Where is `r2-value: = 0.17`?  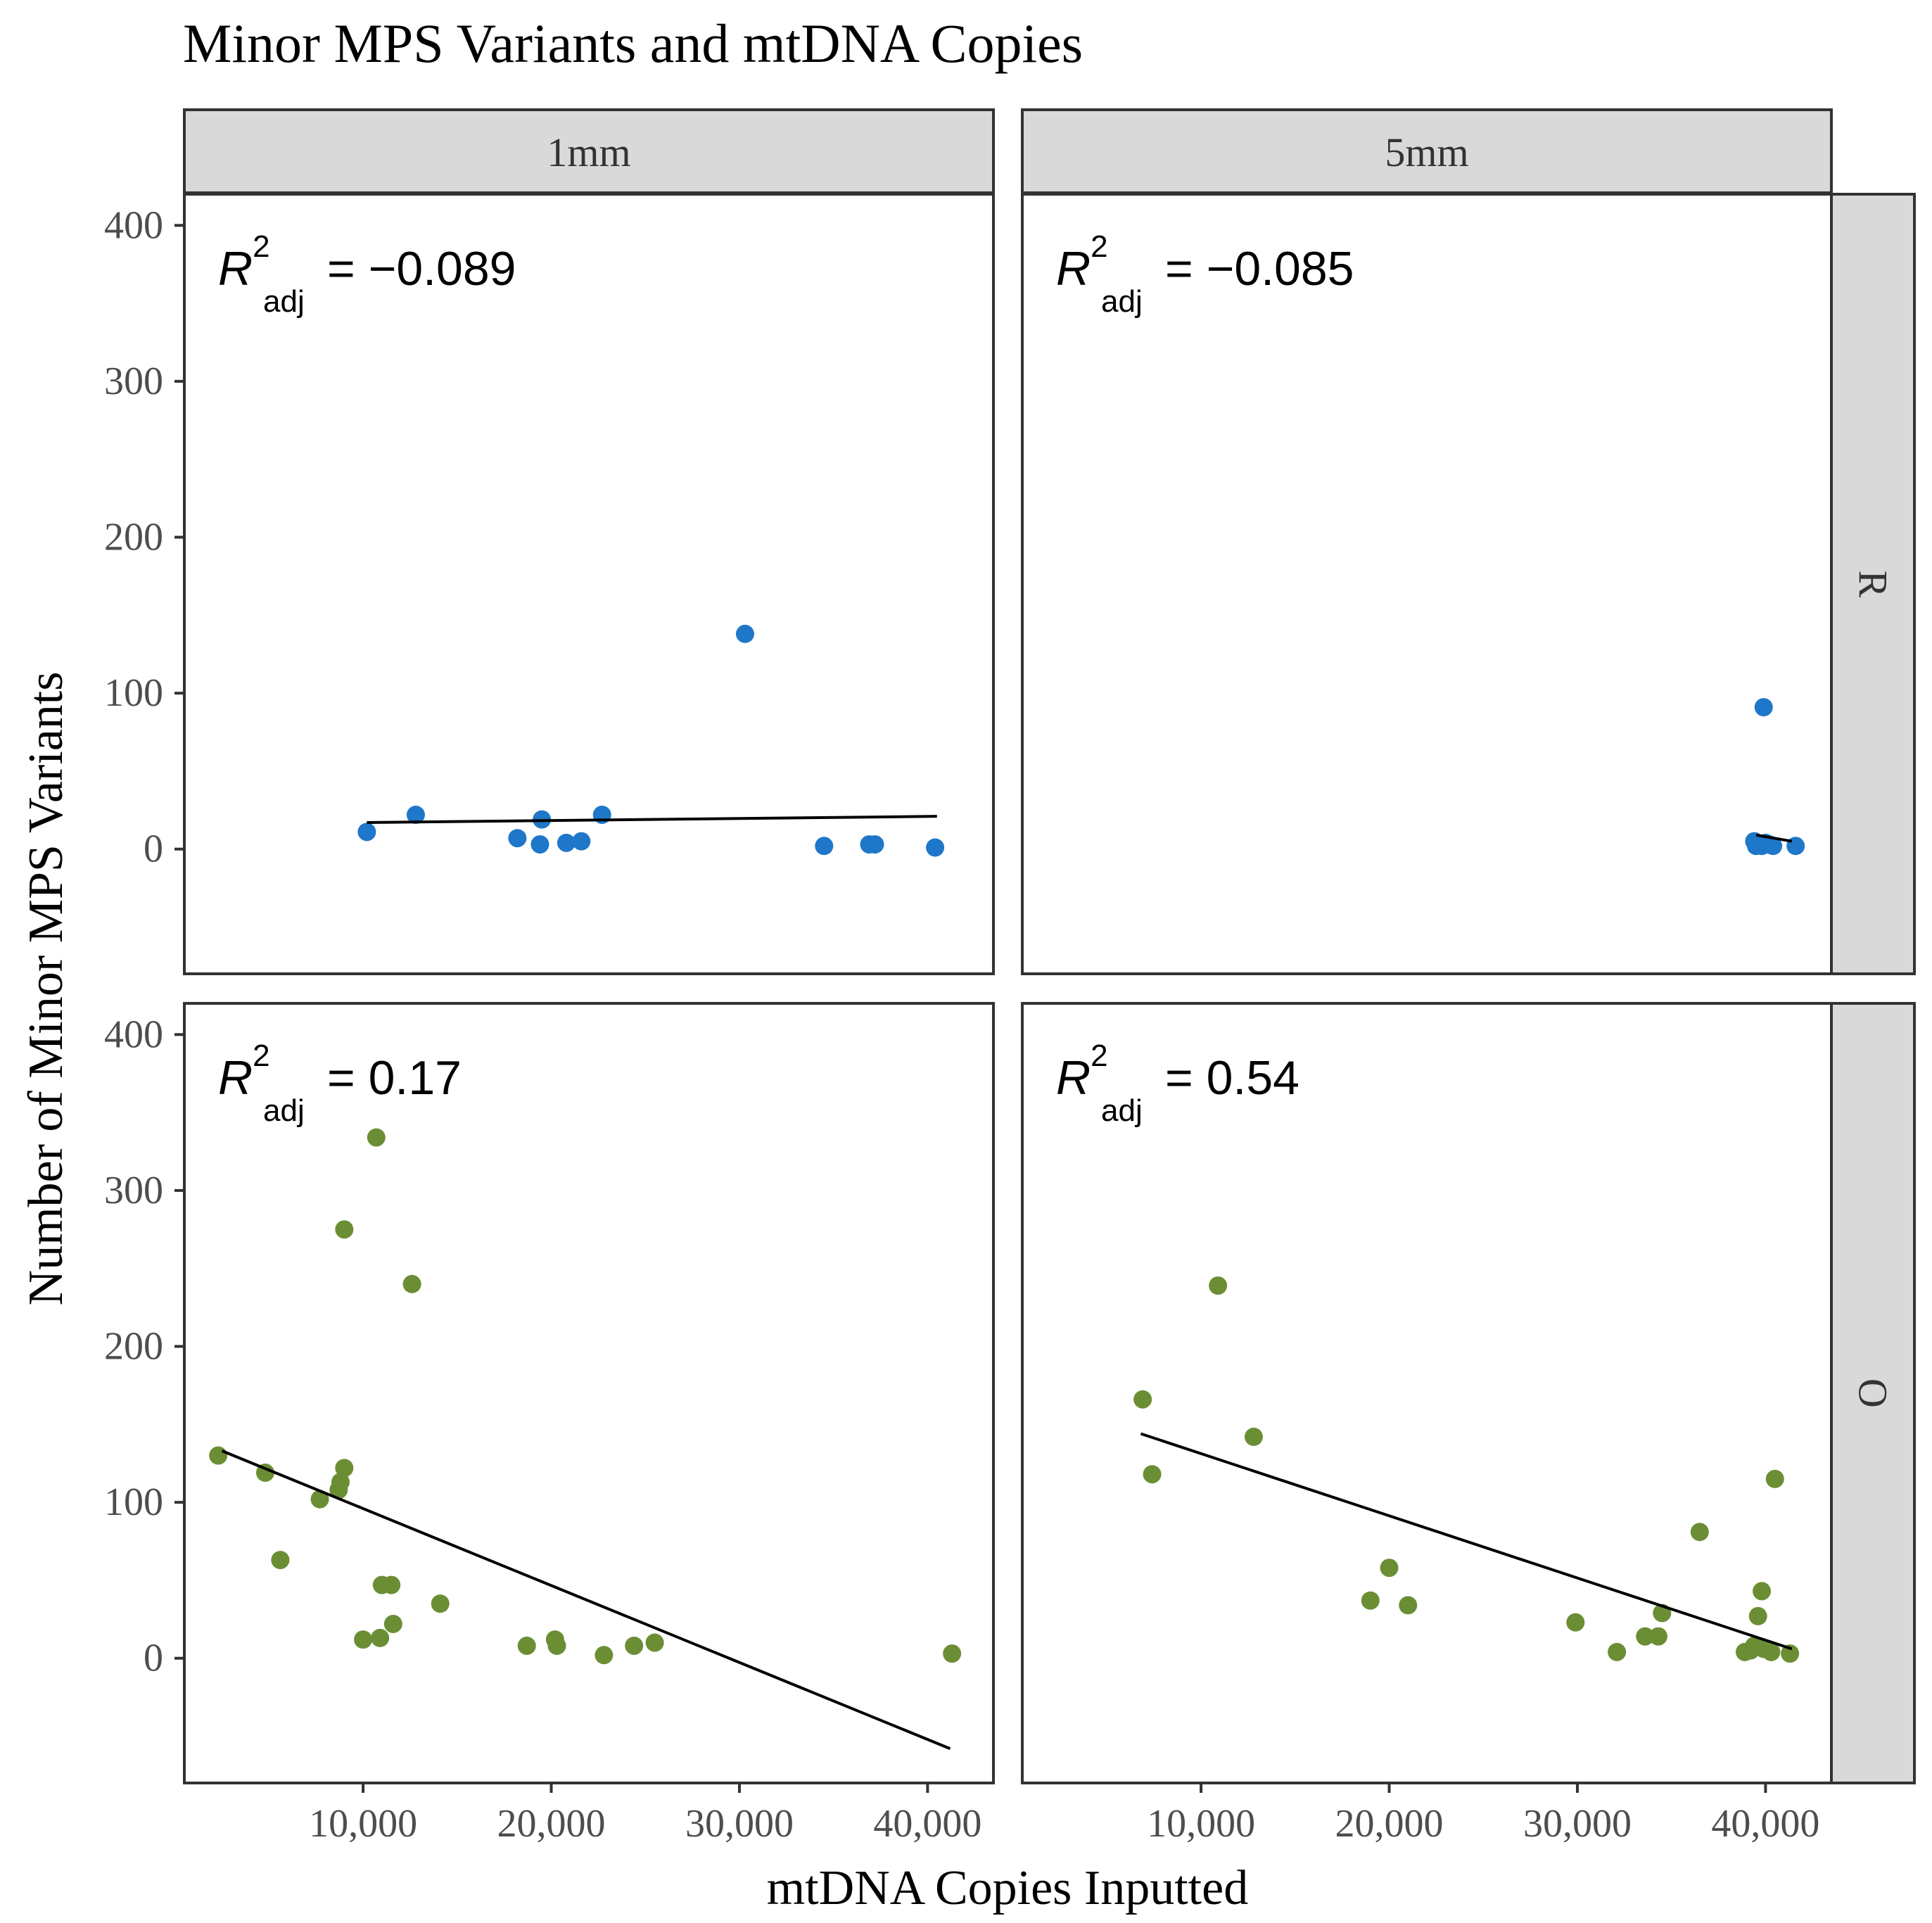 r2-value: = 0.17 is located at coordinates (394, 1078).